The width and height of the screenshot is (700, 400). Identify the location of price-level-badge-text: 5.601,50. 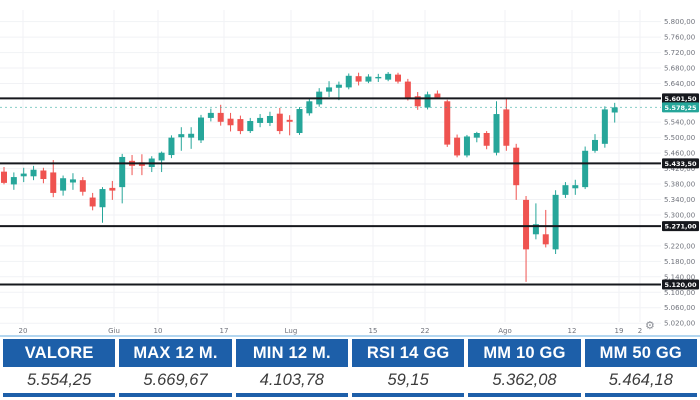
(680, 99).